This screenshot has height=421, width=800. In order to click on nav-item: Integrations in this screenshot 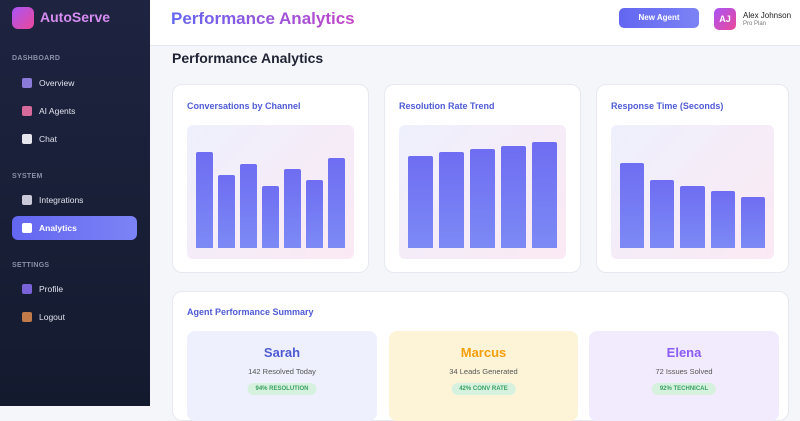, I will do `click(74, 200)`.